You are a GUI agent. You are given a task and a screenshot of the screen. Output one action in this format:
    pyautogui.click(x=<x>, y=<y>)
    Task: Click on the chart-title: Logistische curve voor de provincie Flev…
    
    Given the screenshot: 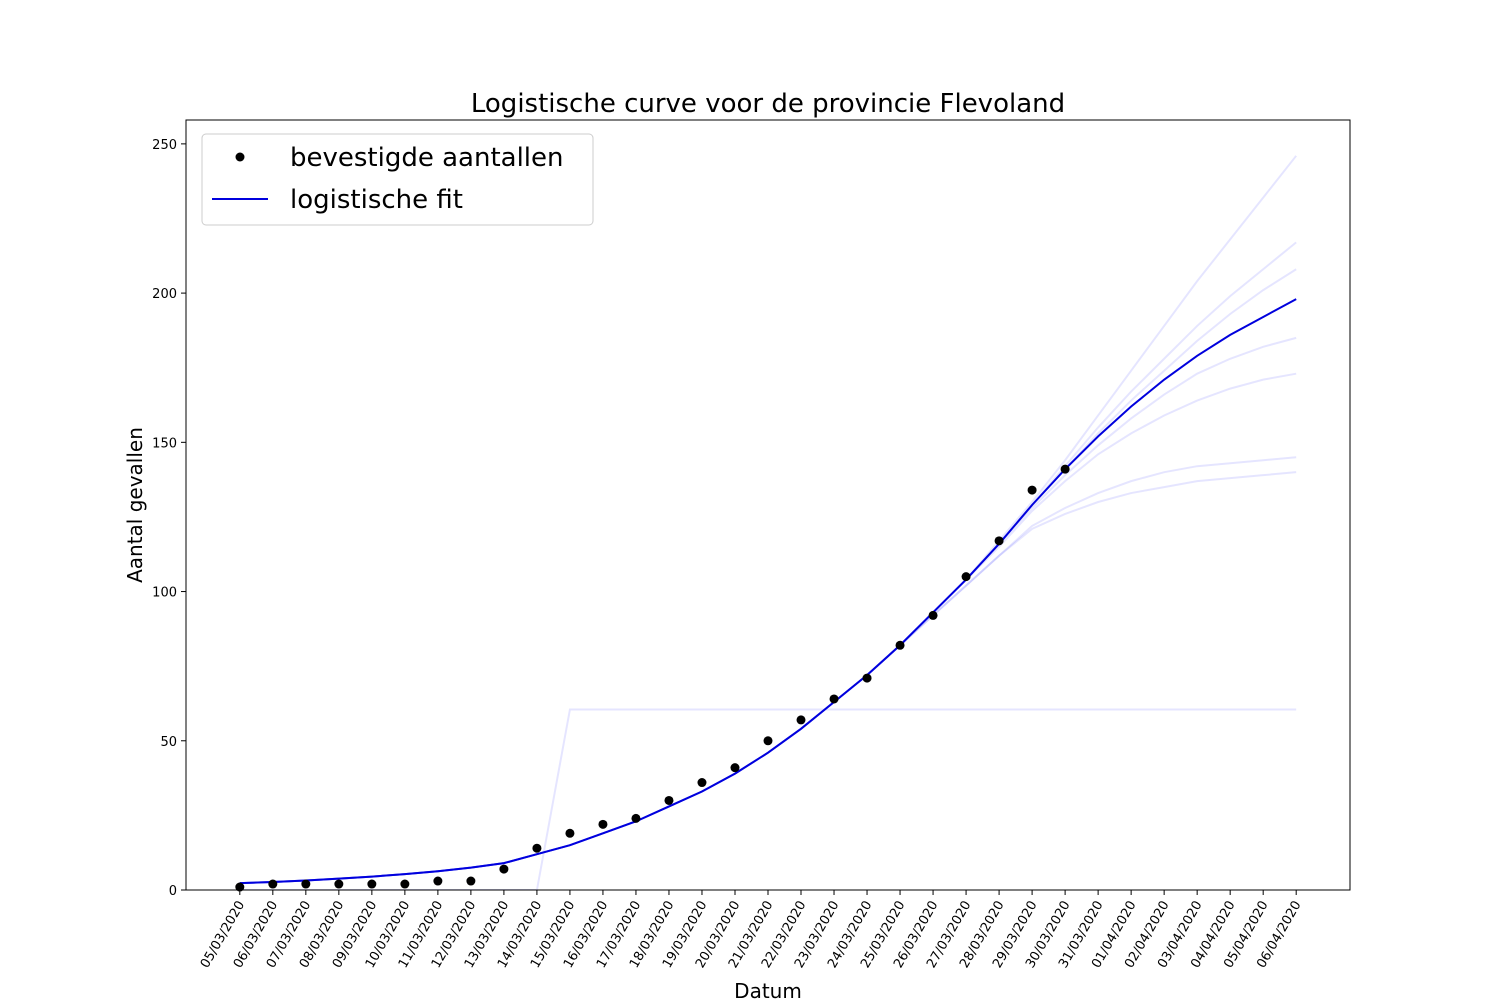 What is the action you would take?
    pyautogui.click(x=768, y=104)
    